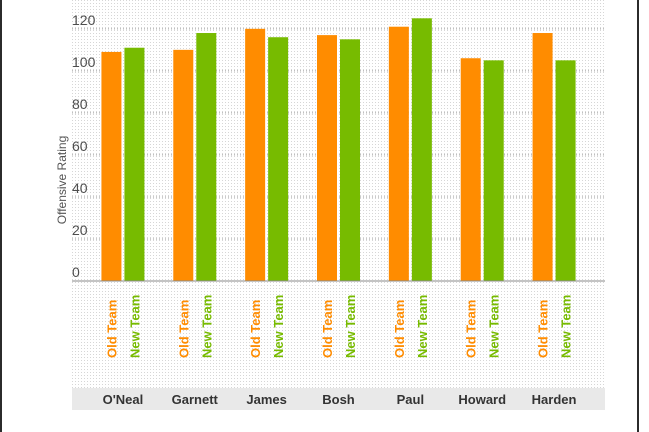 This screenshot has width=649, height=432. What do you see at coordinates (565, 170) in the screenshot?
I see `bar-harden-new-team` at bounding box center [565, 170].